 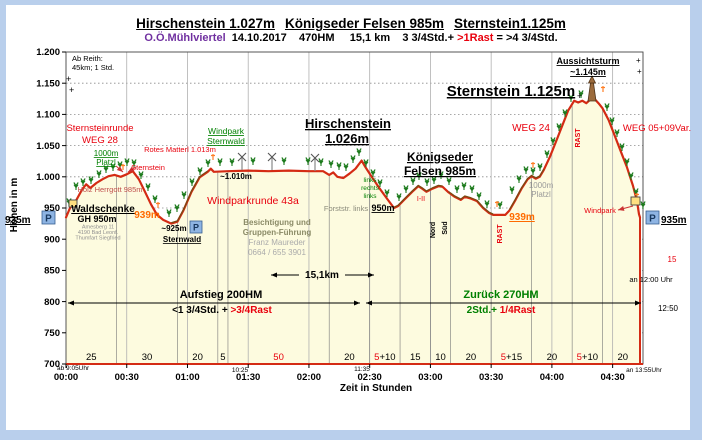 What do you see at coordinates (18, 220) in the screenshot?
I see `p-start-935m: 935m` at bounding box center [18, 220].